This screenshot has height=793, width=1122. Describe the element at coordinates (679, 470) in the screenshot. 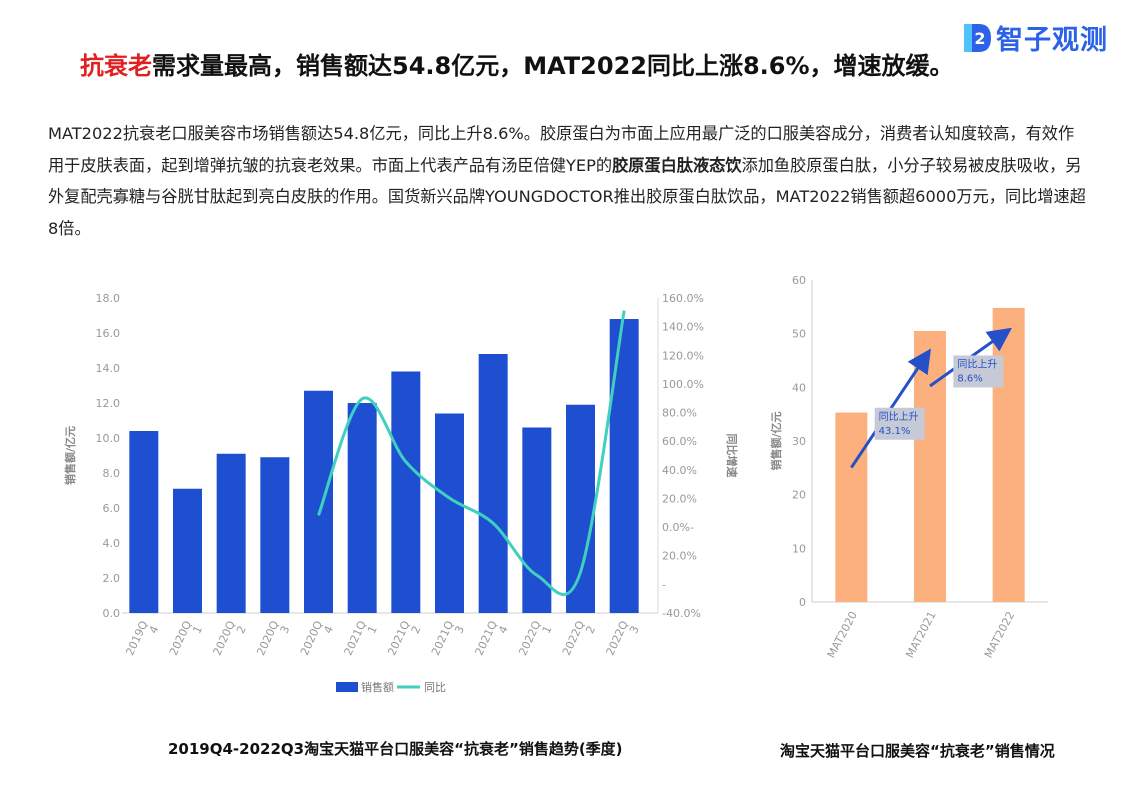

I see `right-y-tick-label: 40.0%` at that location.